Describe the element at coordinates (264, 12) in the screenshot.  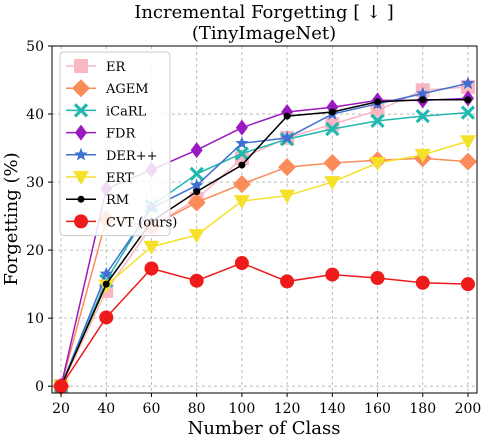
I see `chart-title: Incremental Forgetting [ ↓ ]` at that location.